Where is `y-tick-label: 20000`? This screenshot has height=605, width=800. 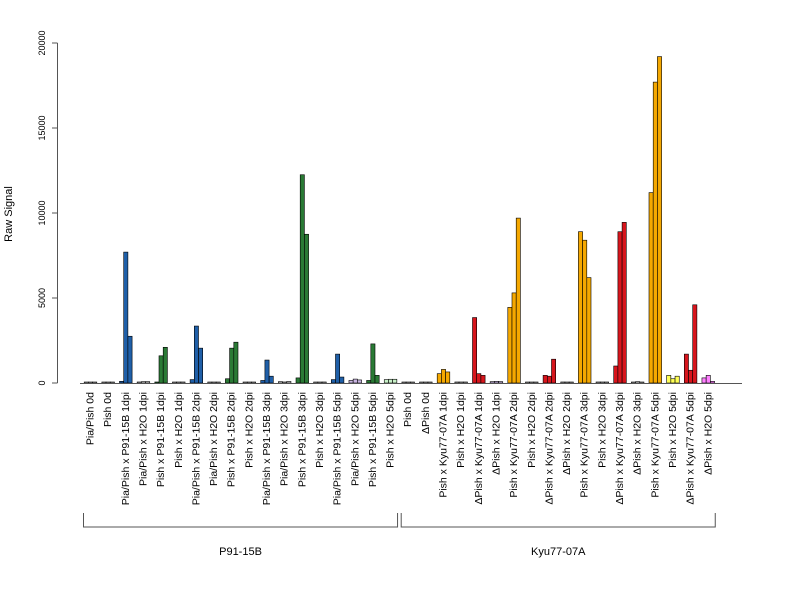
y-tick-label: 20000 is located at coordinates (42, 42).